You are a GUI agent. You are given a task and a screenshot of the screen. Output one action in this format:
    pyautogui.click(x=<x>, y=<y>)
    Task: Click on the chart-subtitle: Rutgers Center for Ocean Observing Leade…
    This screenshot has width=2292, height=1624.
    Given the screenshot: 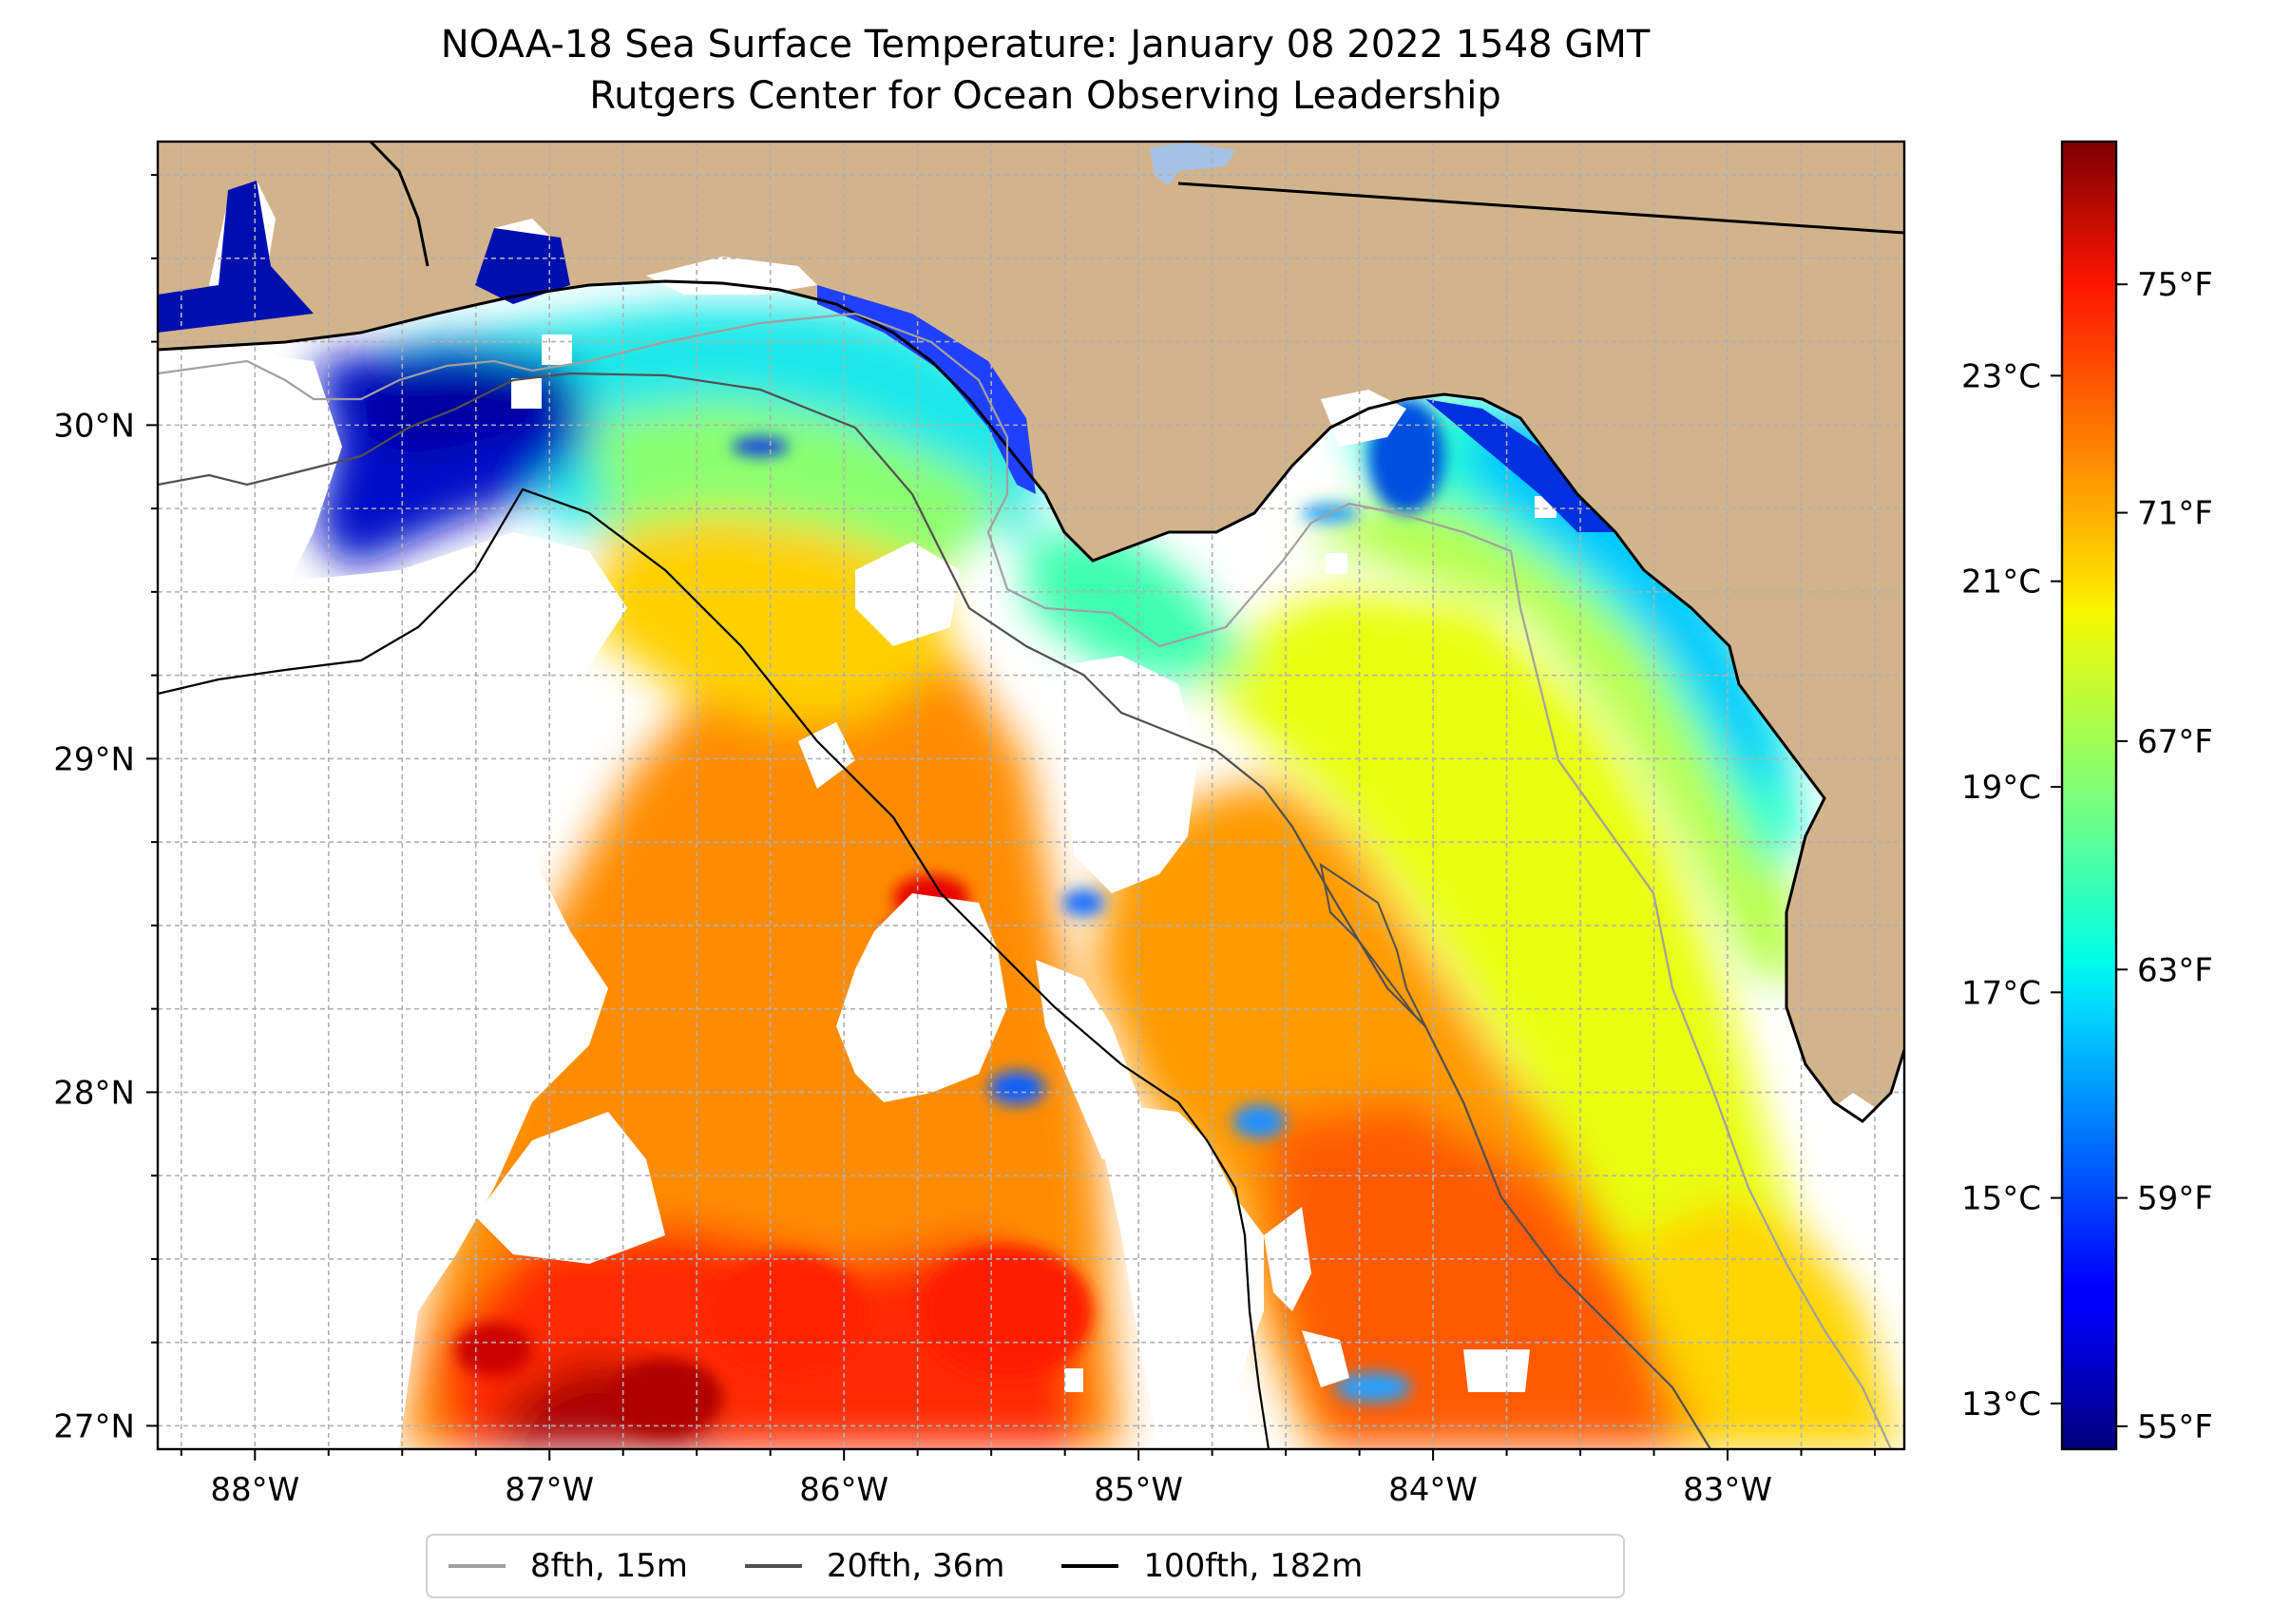 What is the action you would take?
    pyautogui.click(x=1045, y=96)
    